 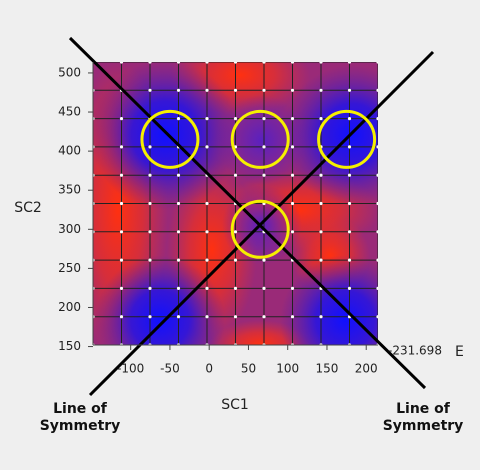 What do you see at coordinates (209, 369) in the screenshot?
I see `x-tick-label: 0` at bounding box center [209, 369].